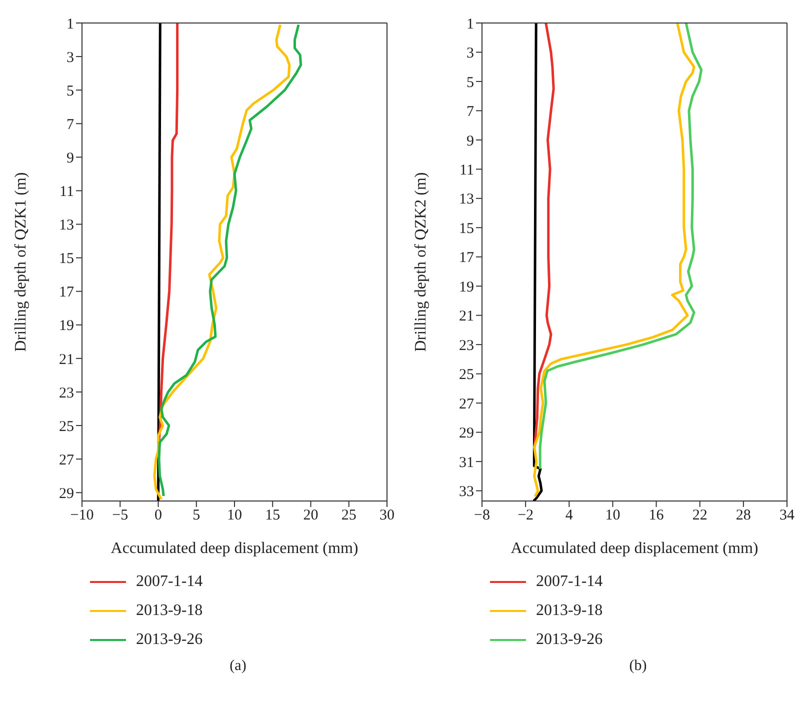 Image resolution: width=809 pixels, height=701 pixels. What do you see at coordinates (158, 516) in the screenshot?
I see `x-tick-label: 0` at bounding box center [158, 516].